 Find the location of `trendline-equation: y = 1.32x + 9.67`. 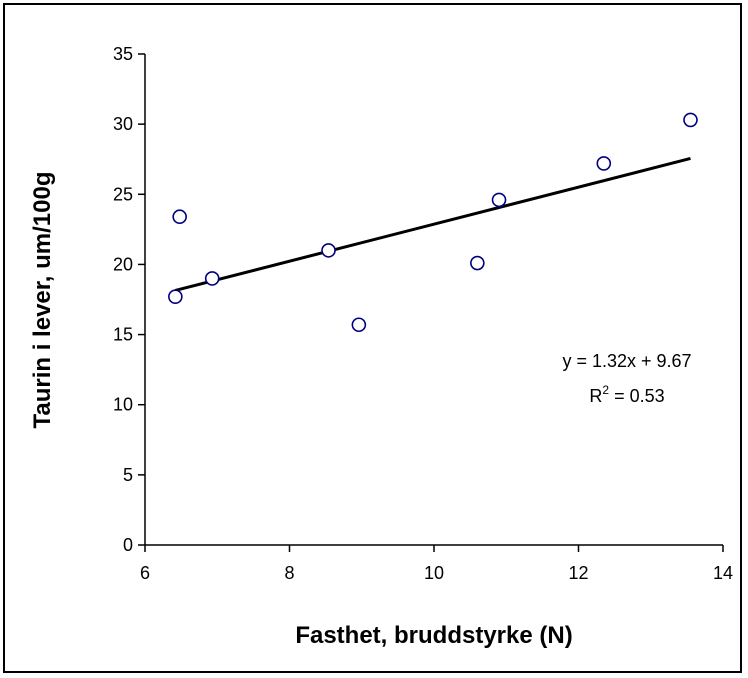

trendline-equation: y = 1.32x + 9.67 is located at coordinates (626, 361).